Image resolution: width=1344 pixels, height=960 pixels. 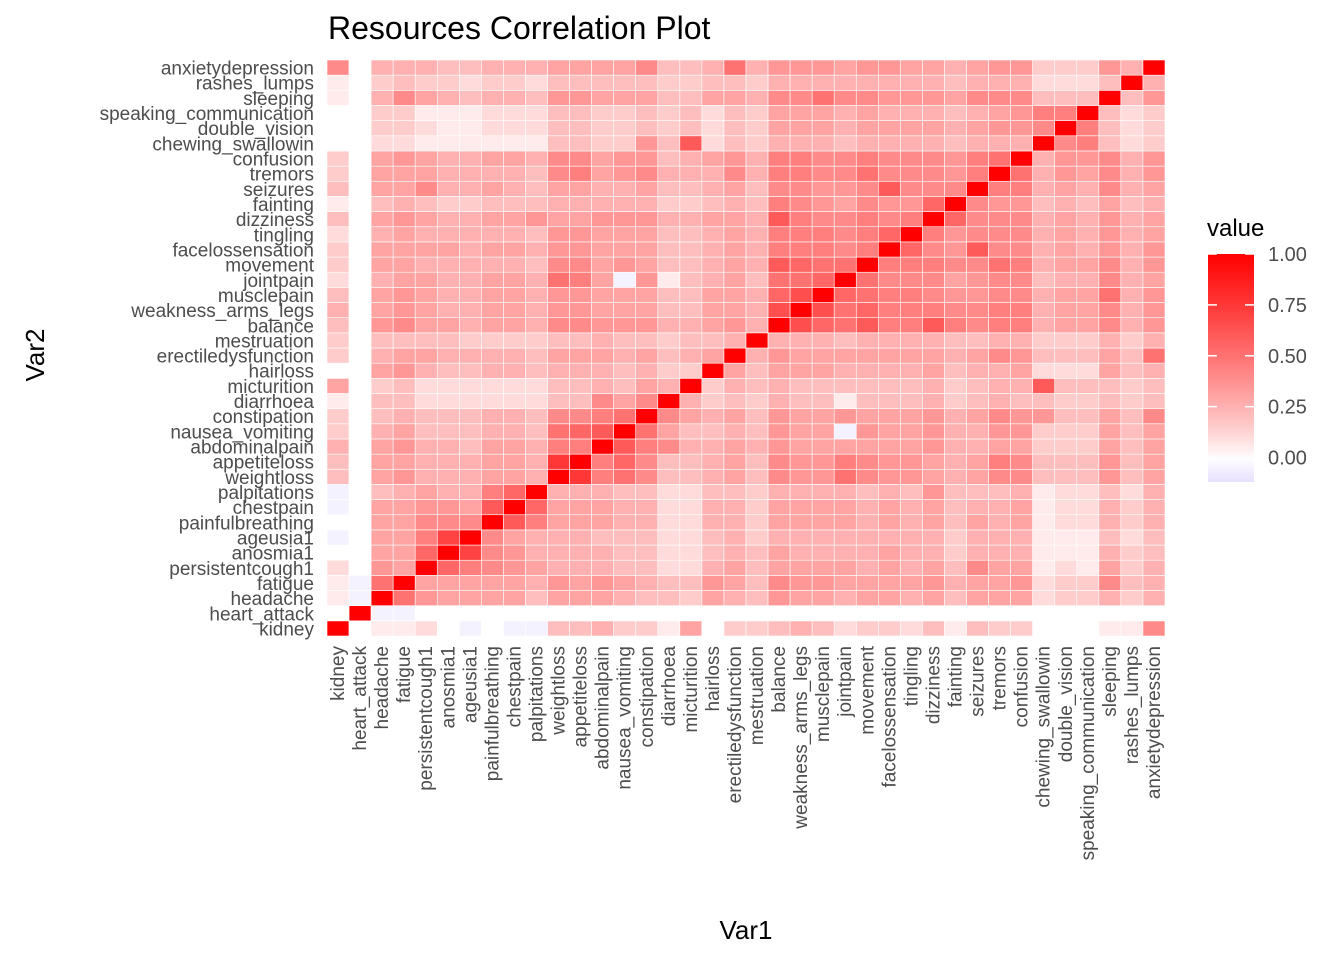 I want to click on y-tick-label: hairloss, so click(x=281, y=372).